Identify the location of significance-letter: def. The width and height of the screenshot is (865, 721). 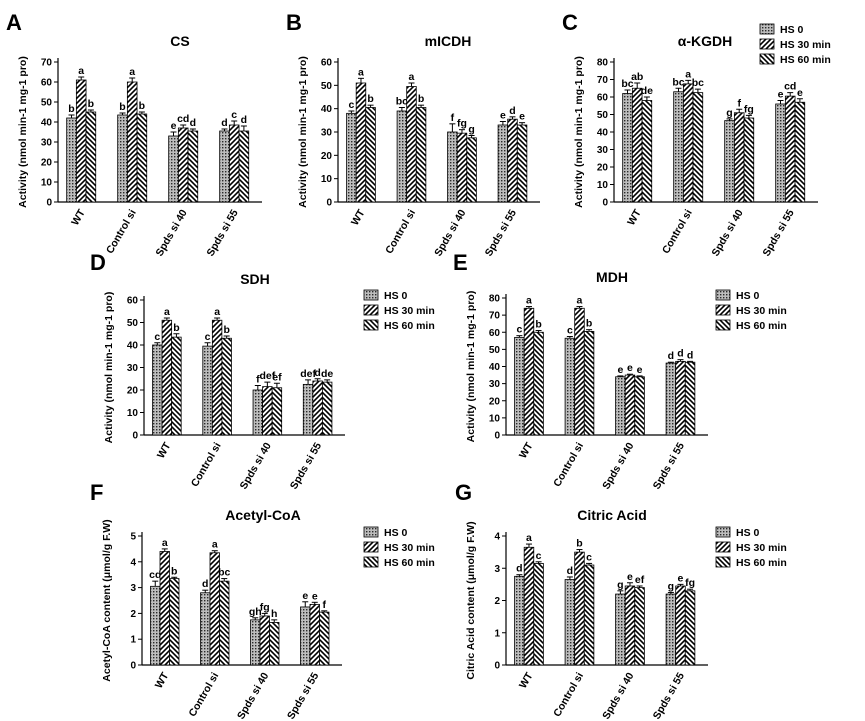
(267, 376).